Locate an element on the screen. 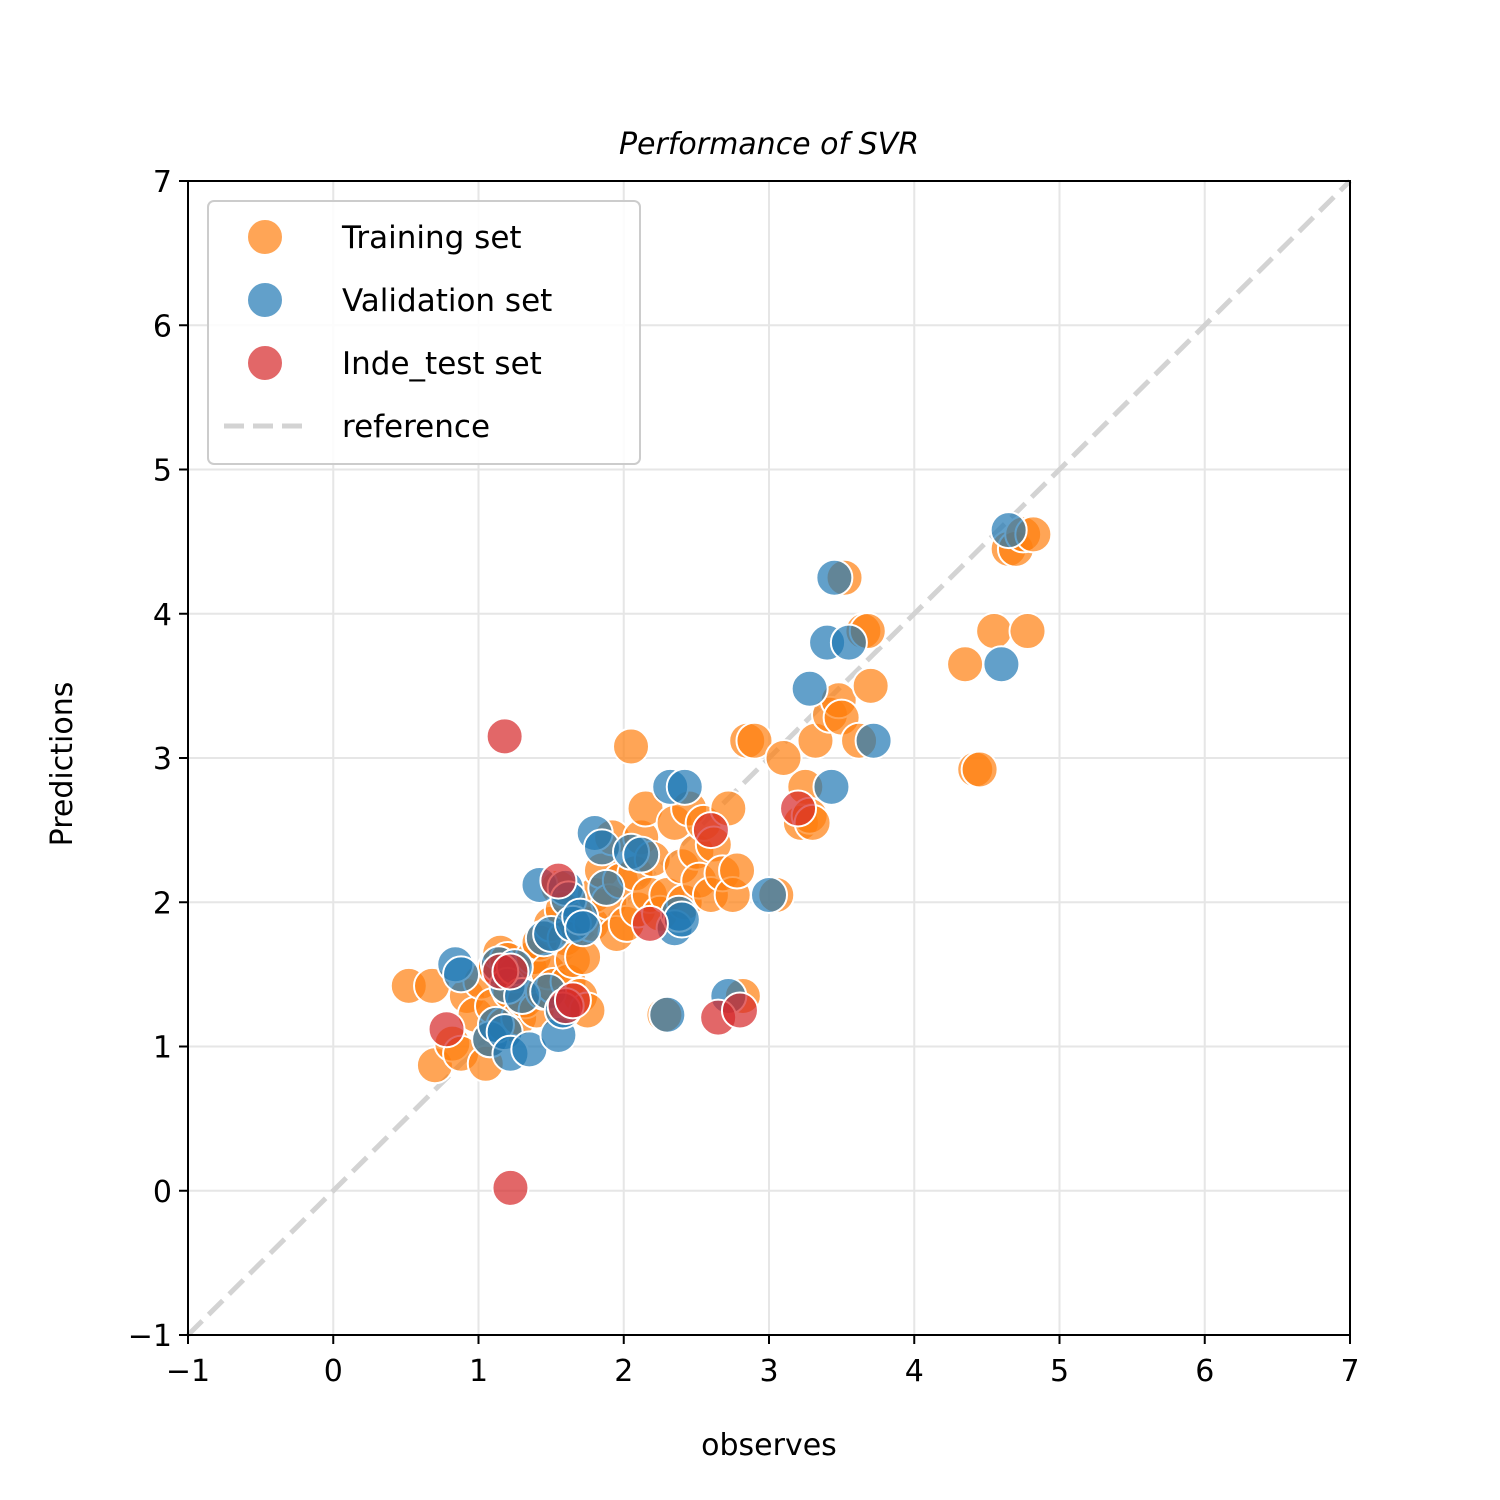  x-axis-ticks: −1 0 1 2 3 4 5 6 7 is located at coordinates (763, 1362).